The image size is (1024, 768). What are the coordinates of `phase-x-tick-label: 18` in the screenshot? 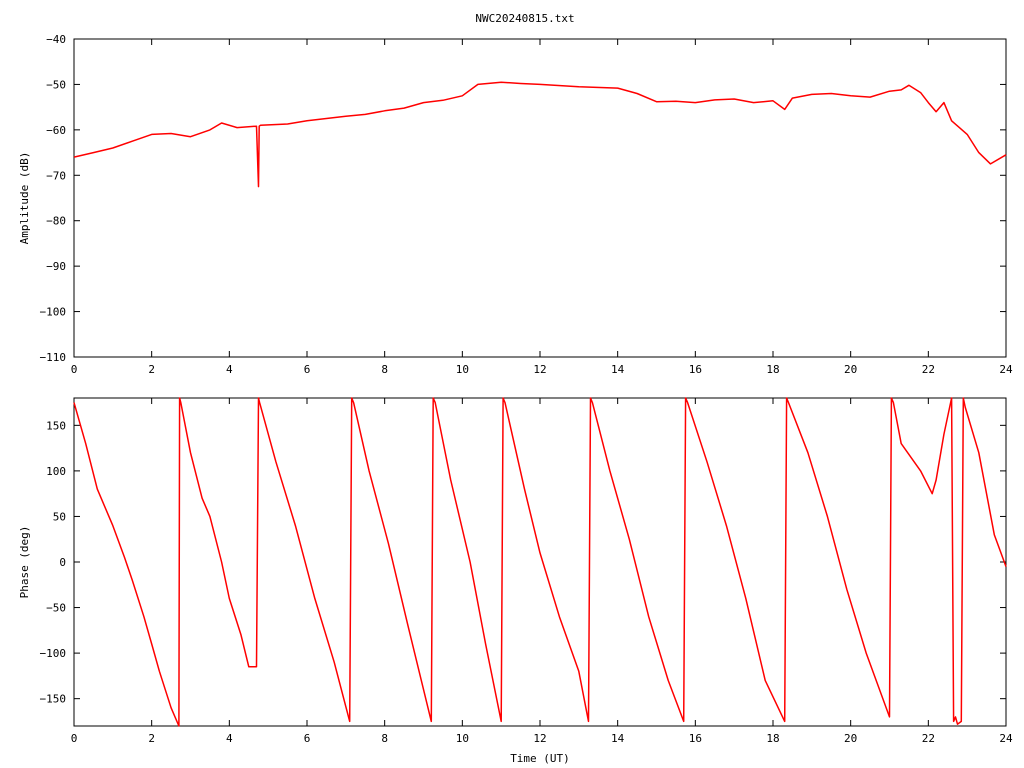 It's located at (772, 738).